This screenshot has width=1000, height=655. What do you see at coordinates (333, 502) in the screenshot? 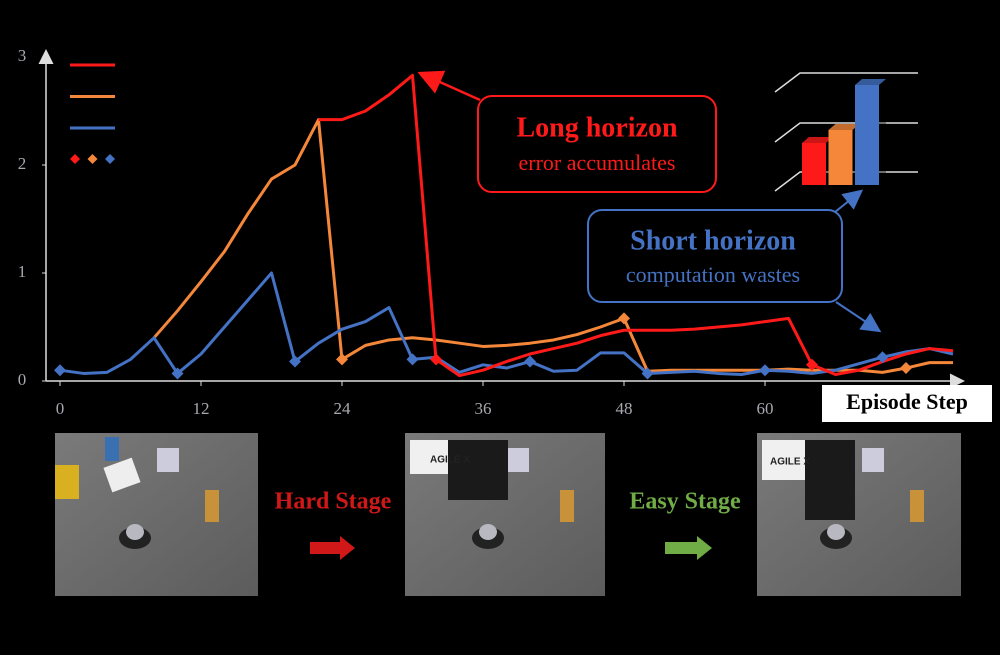
I see `stage-label: Hard Stage` at bounding box center [333, 502].